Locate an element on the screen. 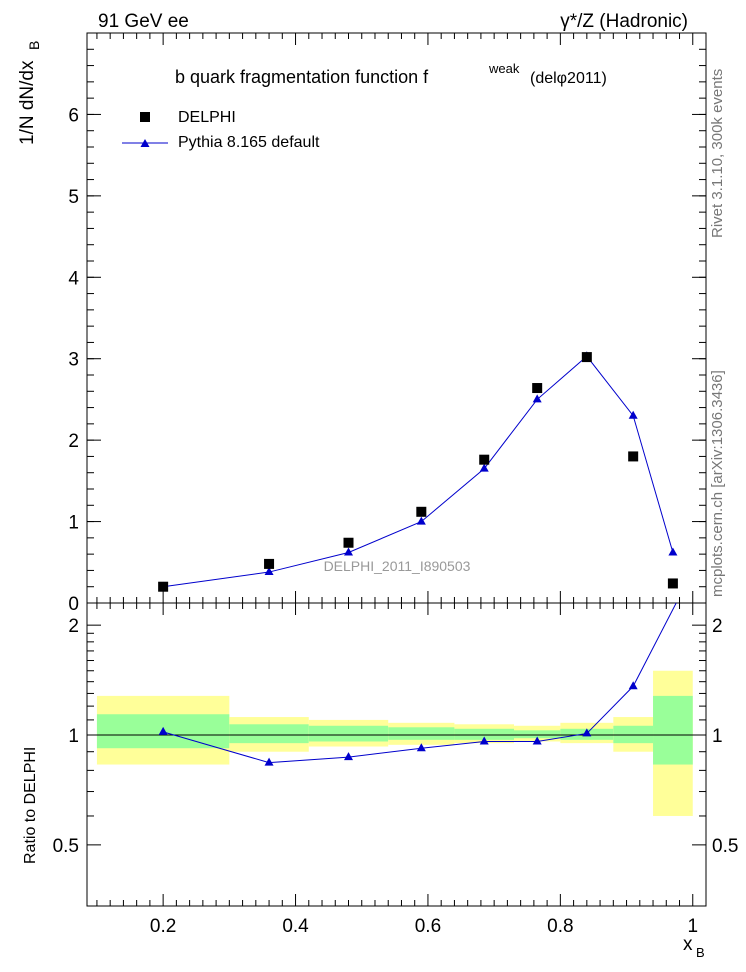 The height and width of the screenshot is (972, 746). ratio-y-tick-label: 0.5 is located at coordinates (66, 846).